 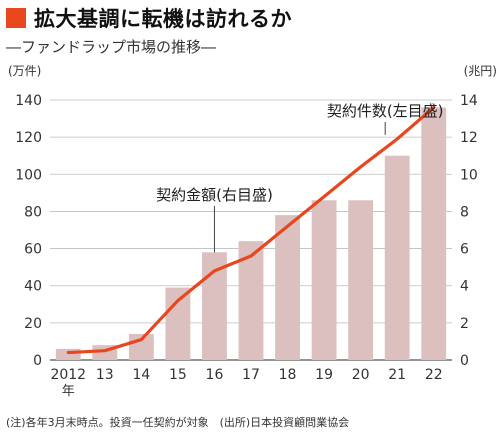 What do you see at coordinates (28, 138) in the screenshot?
I see `left-tick-label: 120` at bounding box center [28, 138].